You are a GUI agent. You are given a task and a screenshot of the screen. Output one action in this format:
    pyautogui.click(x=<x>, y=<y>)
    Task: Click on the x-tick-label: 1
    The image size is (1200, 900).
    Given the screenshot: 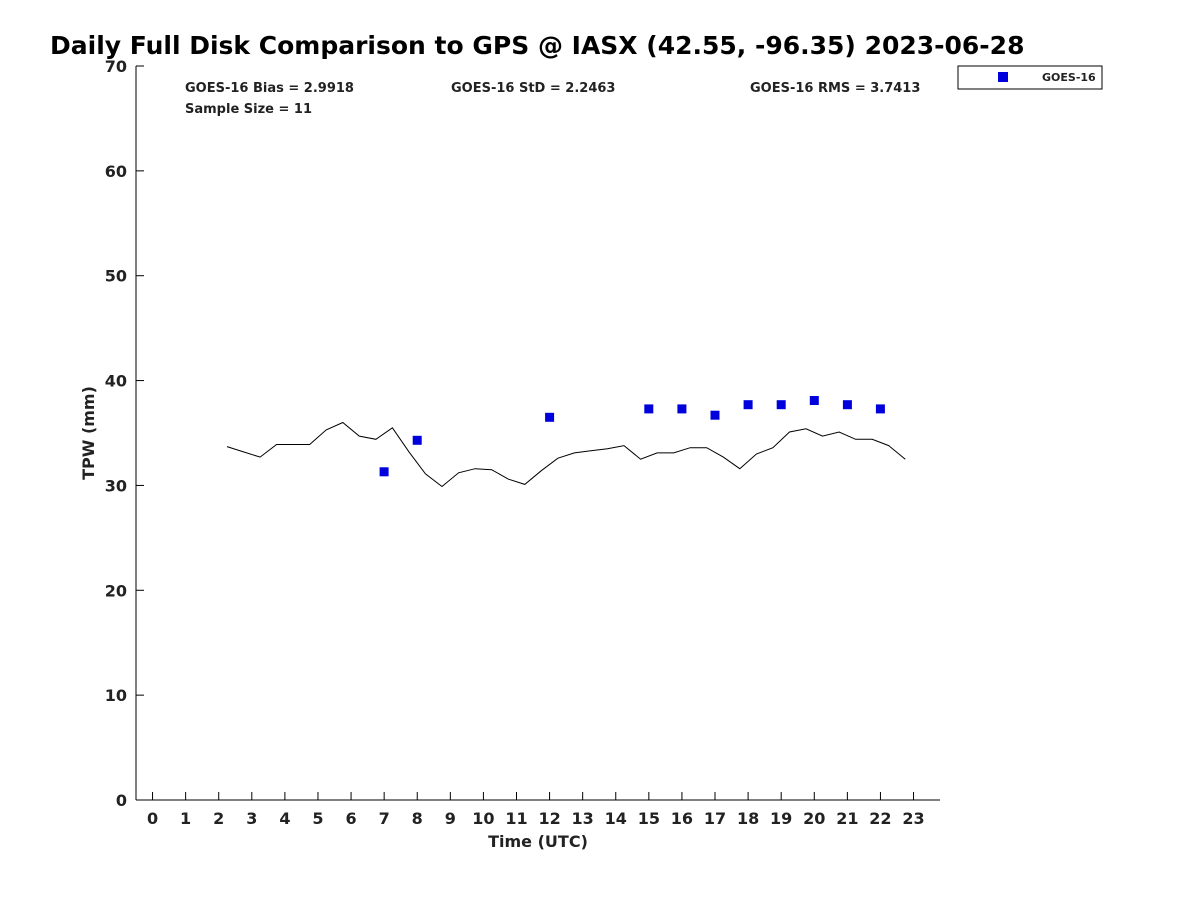 What is the action you would take?
    pyautogui.click(x=185, y=818)
    